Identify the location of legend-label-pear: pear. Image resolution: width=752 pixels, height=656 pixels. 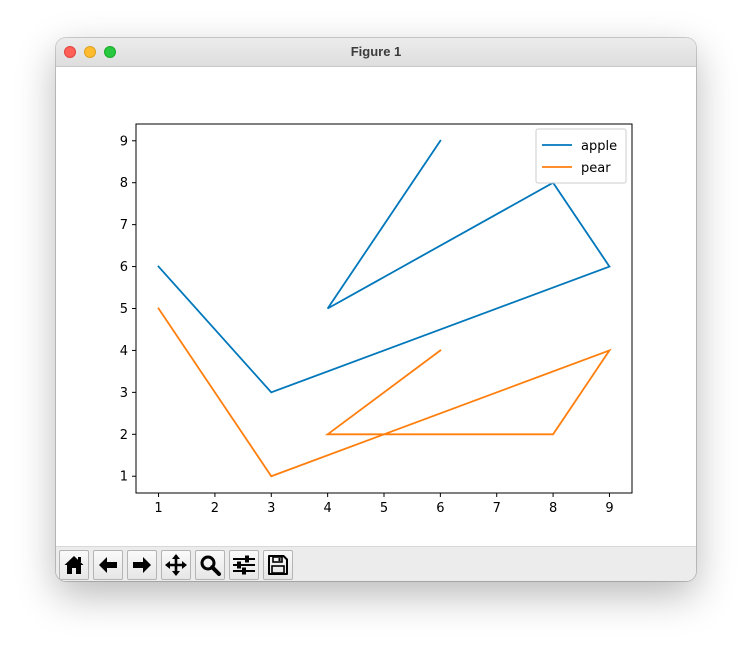
(596, 168).